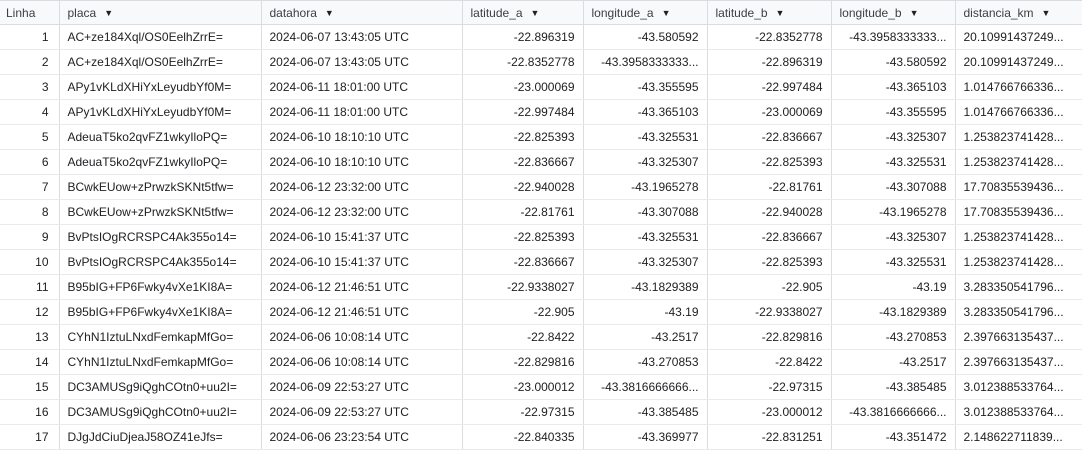 This screenshot has height=450, width=1082. Describe the element at coordinates (769, 437) in the screenshot. I see `latitude-b-cell: -22.831251` at that location.